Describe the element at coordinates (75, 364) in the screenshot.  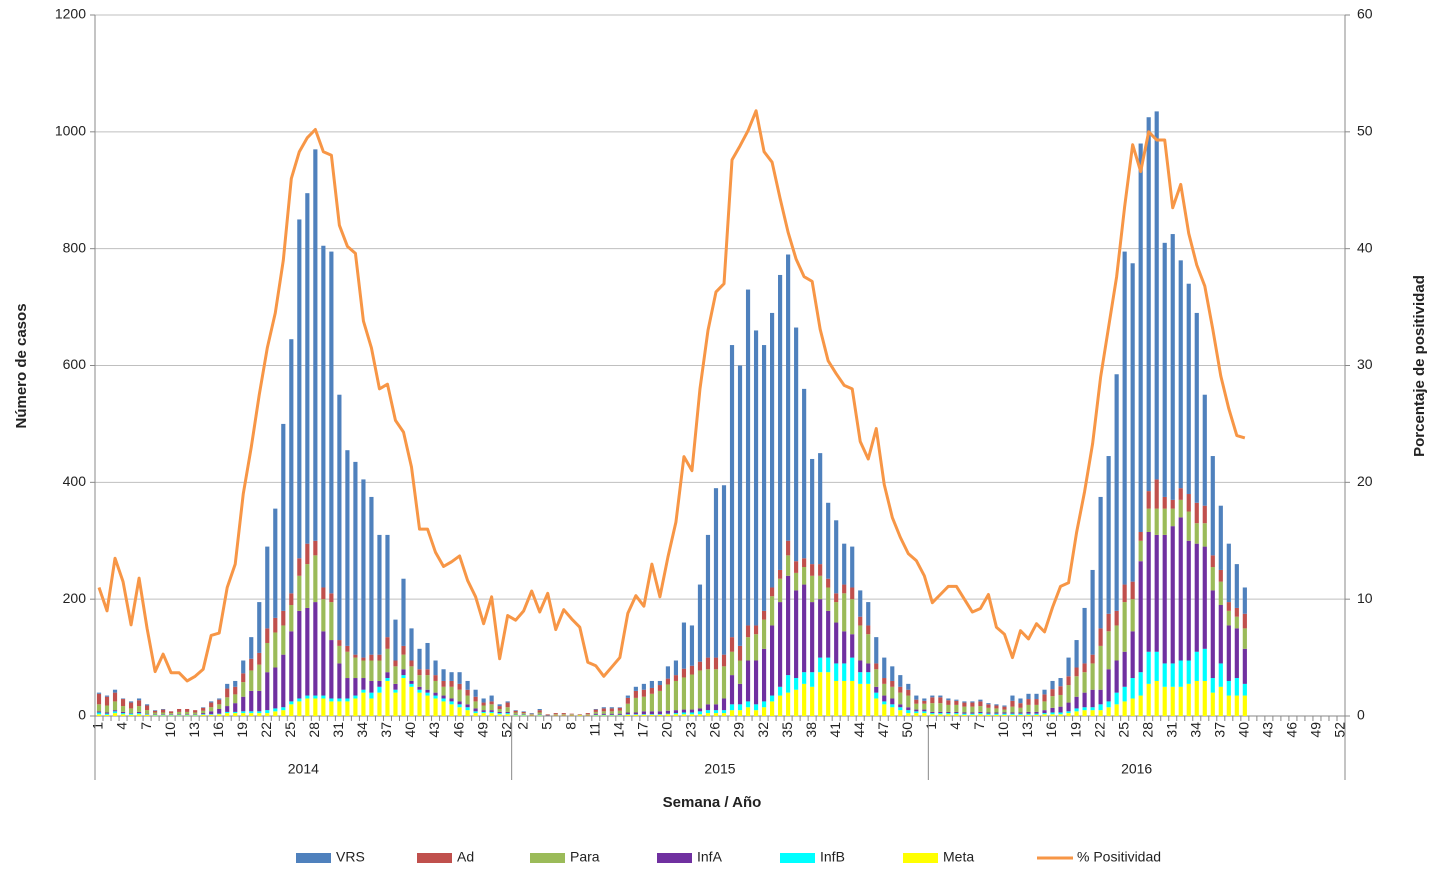
I see `y-tick-label: 600` at that location.